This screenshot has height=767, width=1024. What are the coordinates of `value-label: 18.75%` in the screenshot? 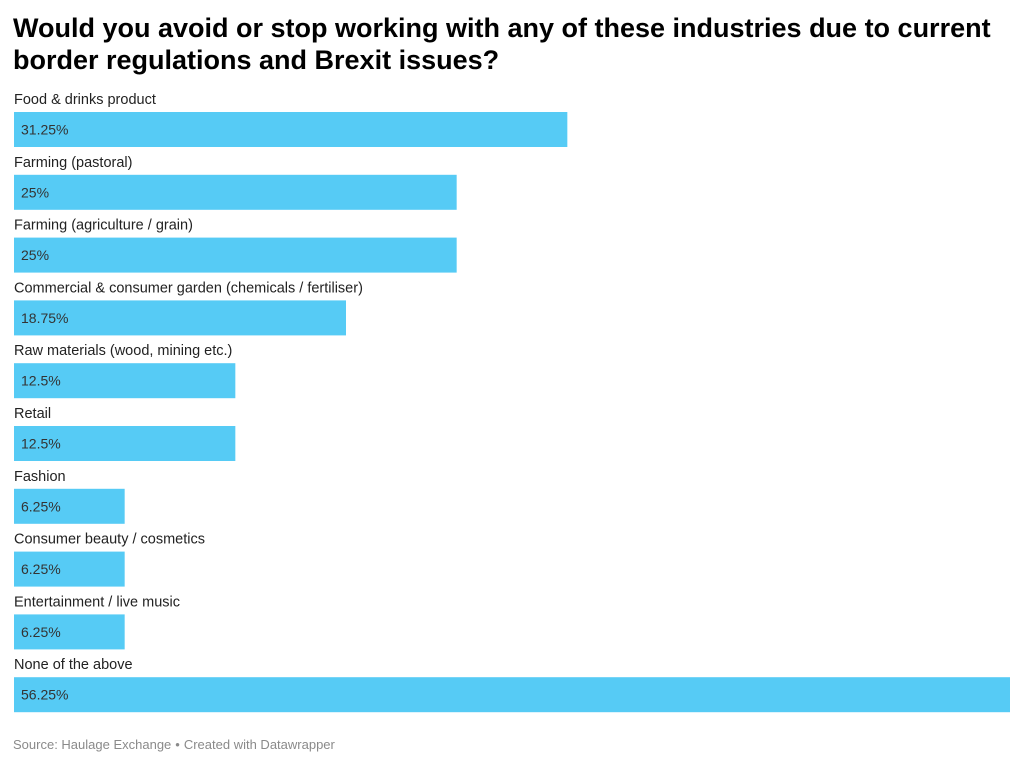 It's located at (44, 318).